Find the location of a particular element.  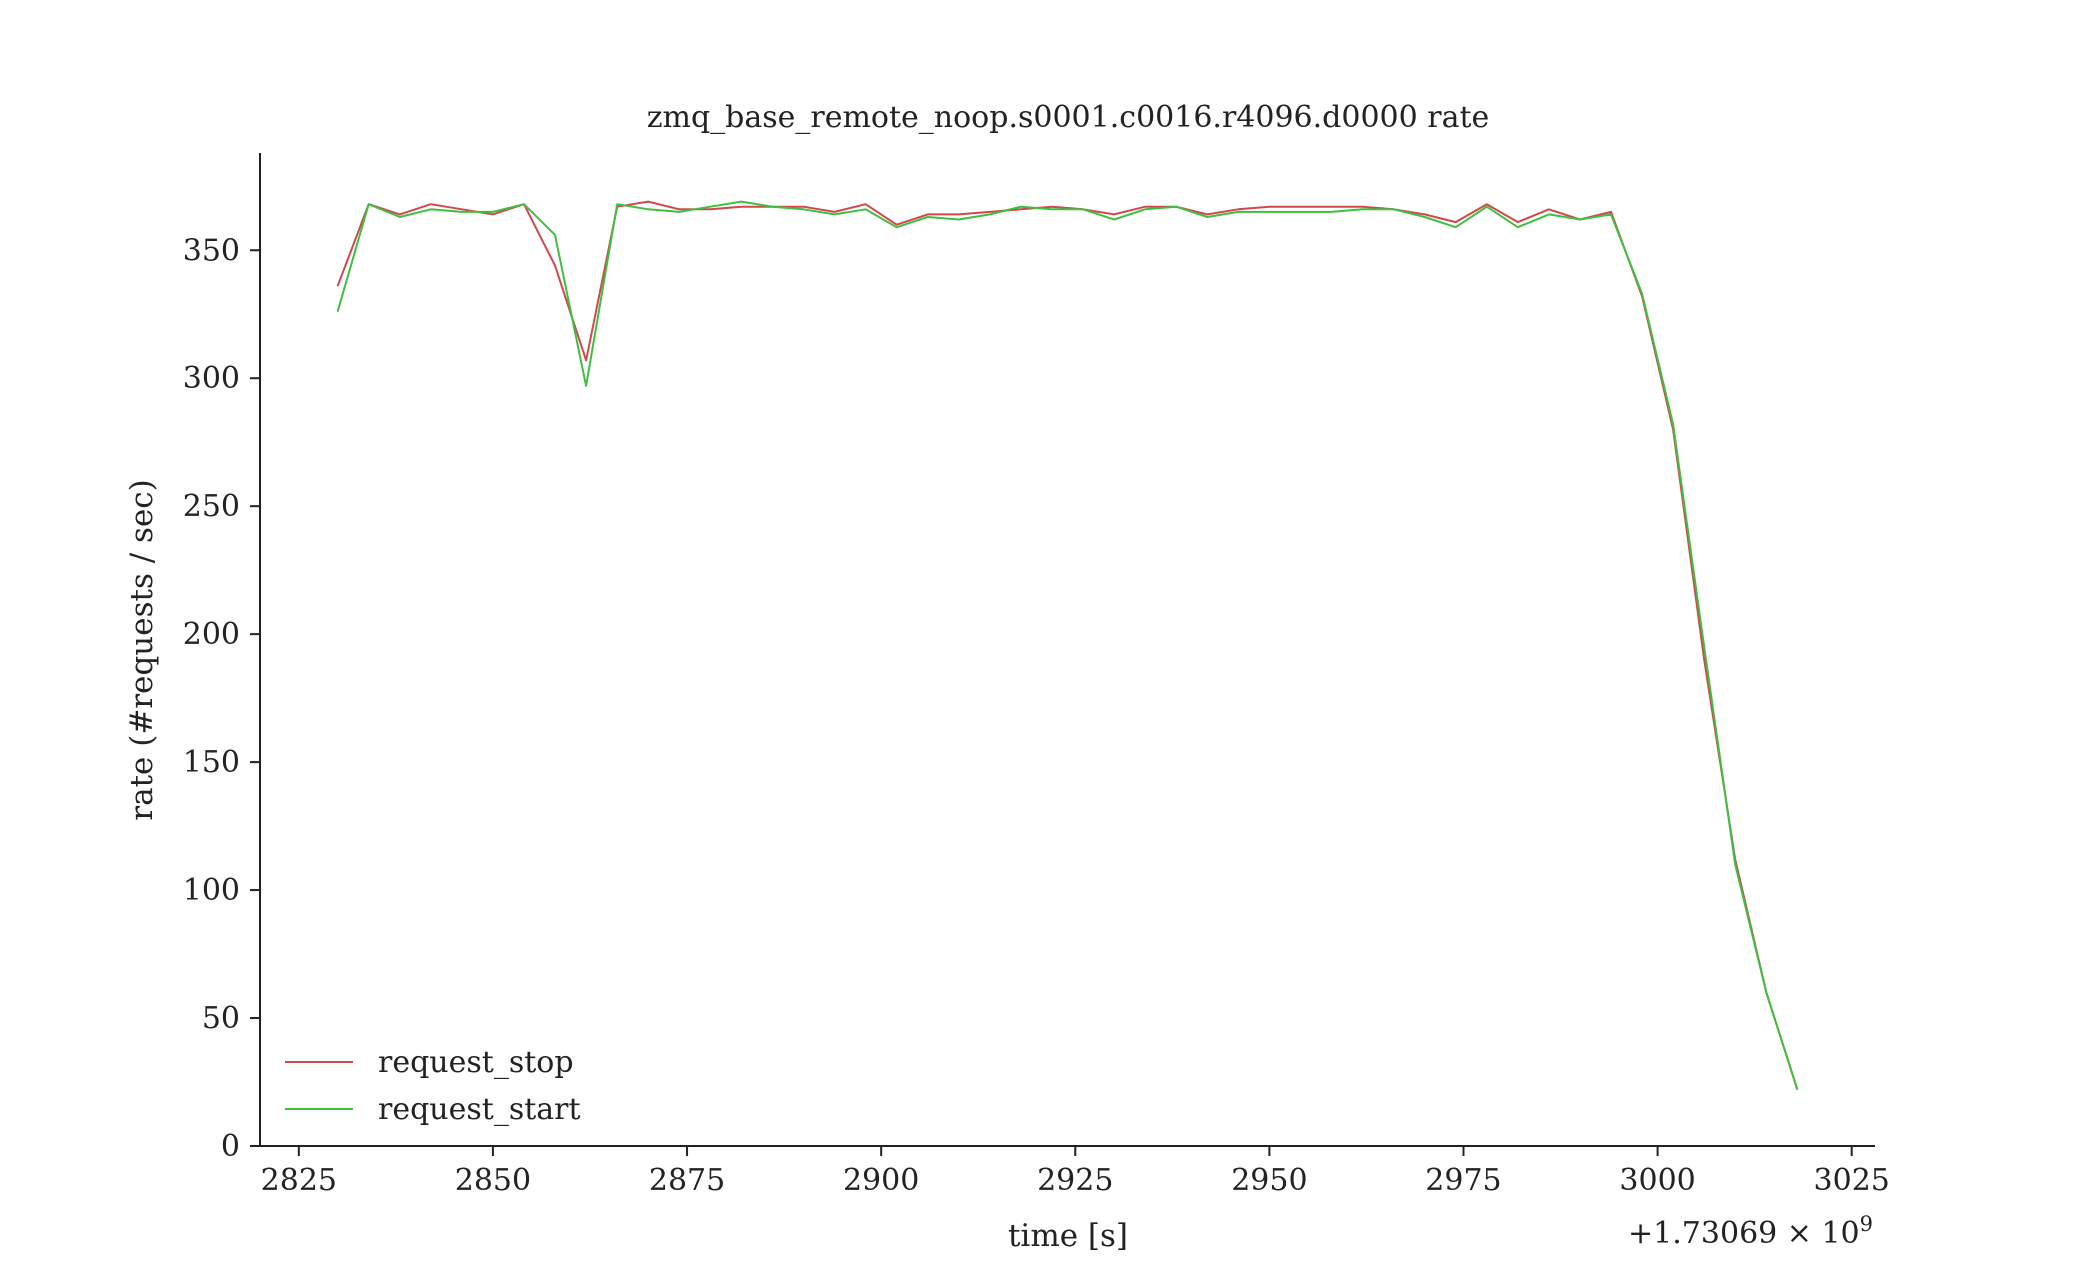

y-tick-label: 150 is located at coordinates (211, 762).